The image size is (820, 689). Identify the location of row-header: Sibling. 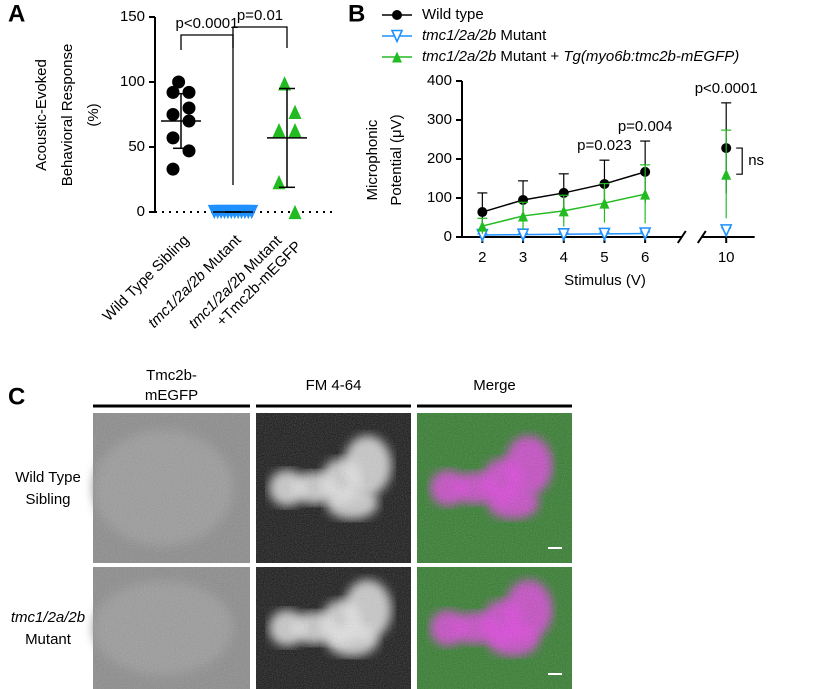
(47, 499).